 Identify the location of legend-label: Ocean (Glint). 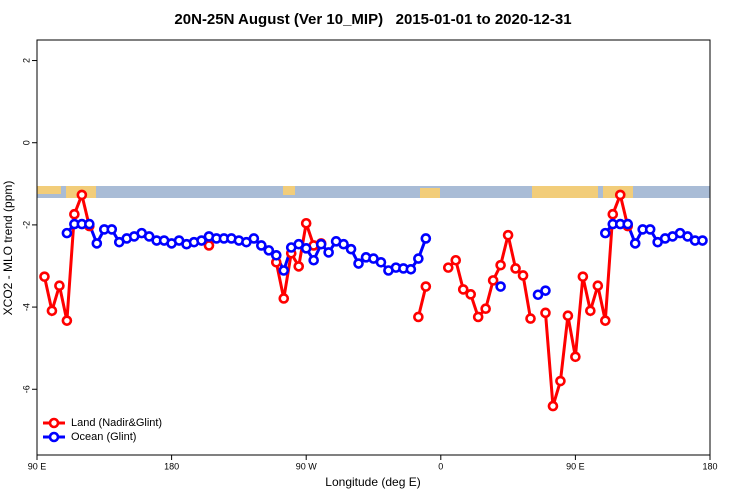
(103, 437).